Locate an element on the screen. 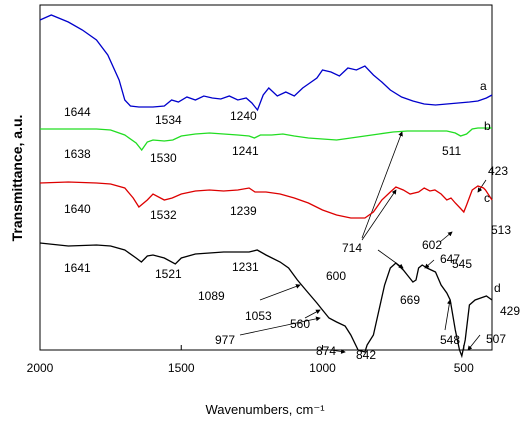 The width and height of the screenshot is (532, 435). annotation: 1641 is located at coordinates (77, 268).